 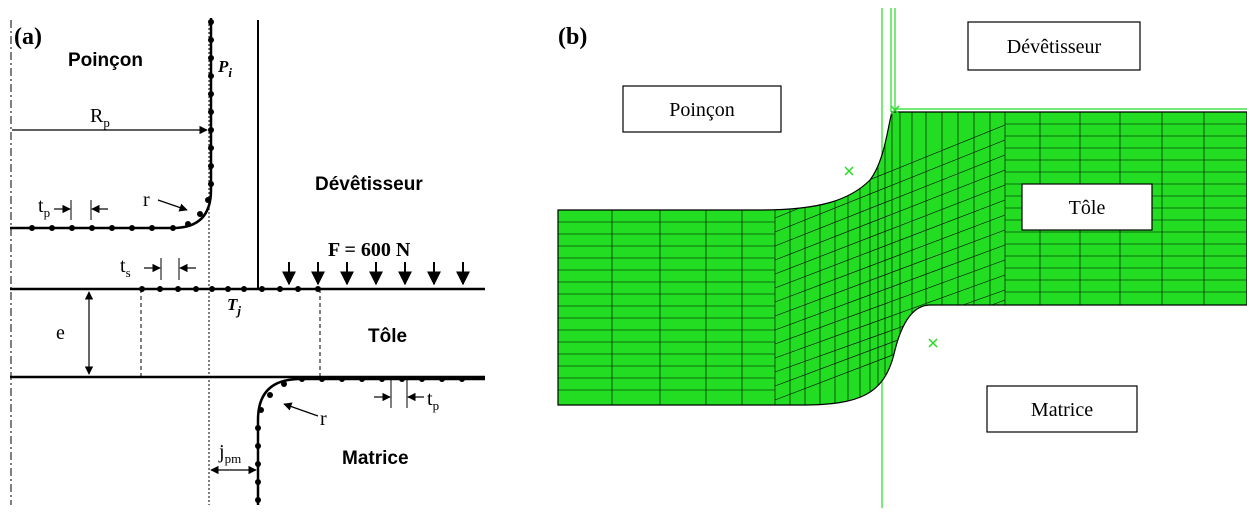 What do you see at coordinates (693, 305) in the screenshot?
I see `mesh-left-vertical` at bounding box center [693, 305].